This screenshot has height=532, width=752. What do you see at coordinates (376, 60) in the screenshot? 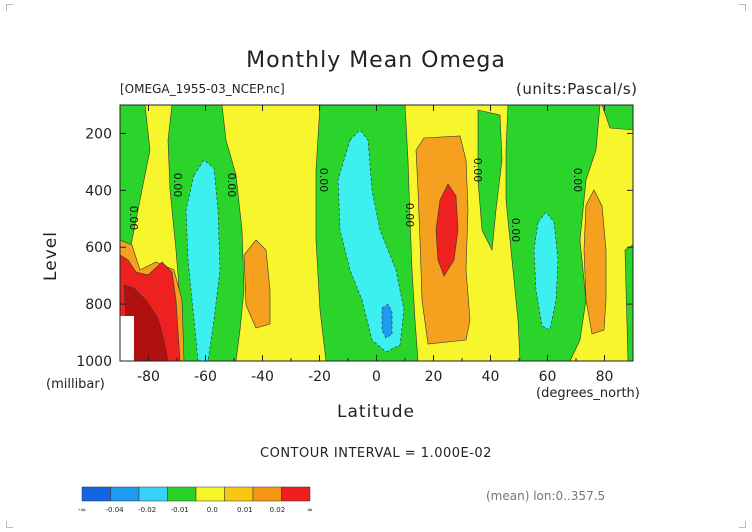
I see `chart-title: Monthly Mean Omega` at bounding box center [376, 60].